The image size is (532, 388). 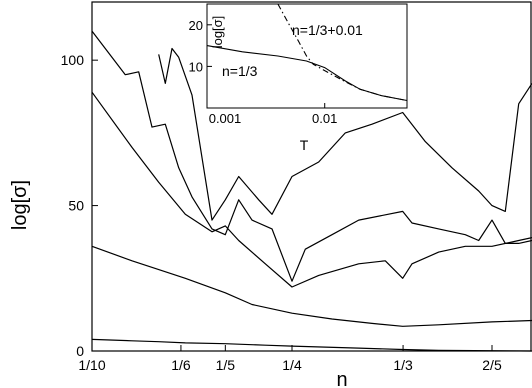 I want to click on inset-x-tick-label-2: 0.01, so click(x=324, y=118).